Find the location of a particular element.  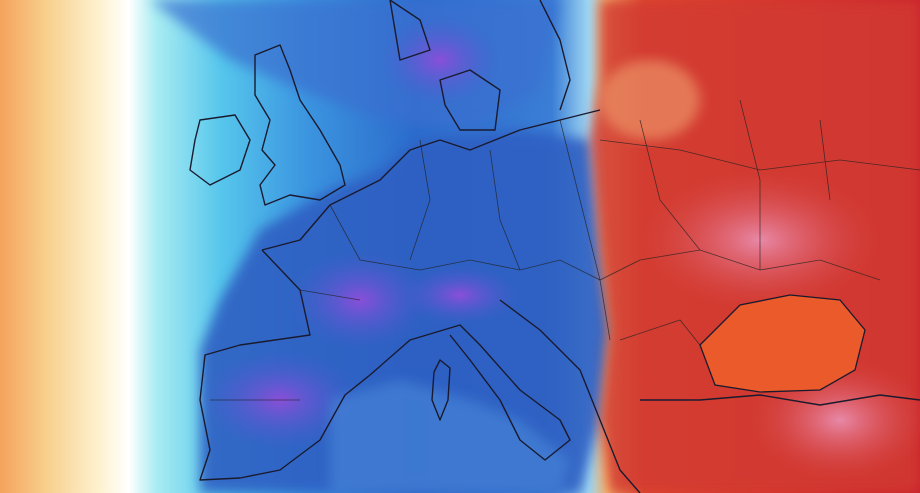

black-sea is located at coordinates (782, 343).